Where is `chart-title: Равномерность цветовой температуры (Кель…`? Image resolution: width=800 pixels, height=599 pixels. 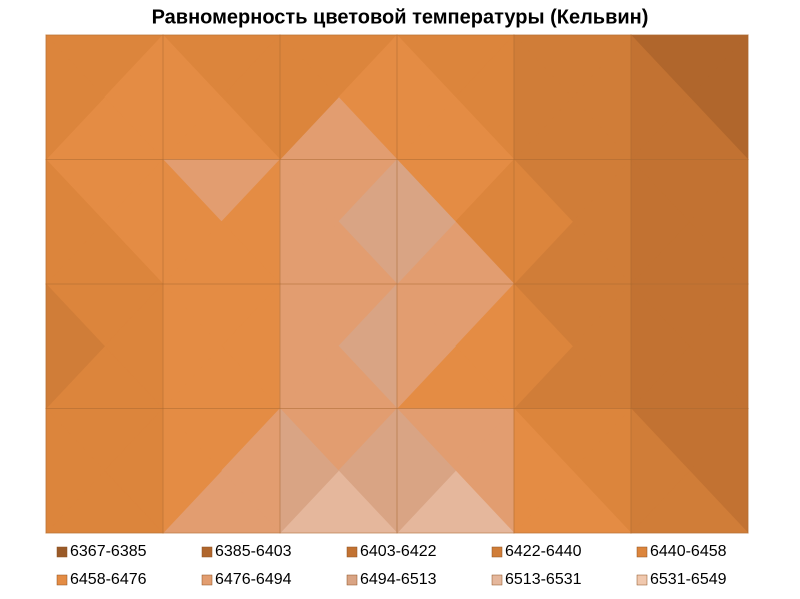
chart-title: Равномерность цветовой температуры (Кель… is located at coordinates (400, 17).